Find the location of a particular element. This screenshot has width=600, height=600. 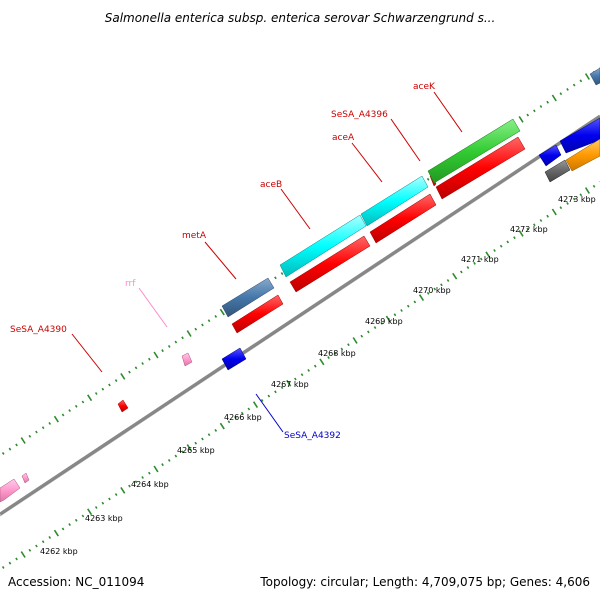

tick-label: 4273 kbp is located at coordinates (577, 199).